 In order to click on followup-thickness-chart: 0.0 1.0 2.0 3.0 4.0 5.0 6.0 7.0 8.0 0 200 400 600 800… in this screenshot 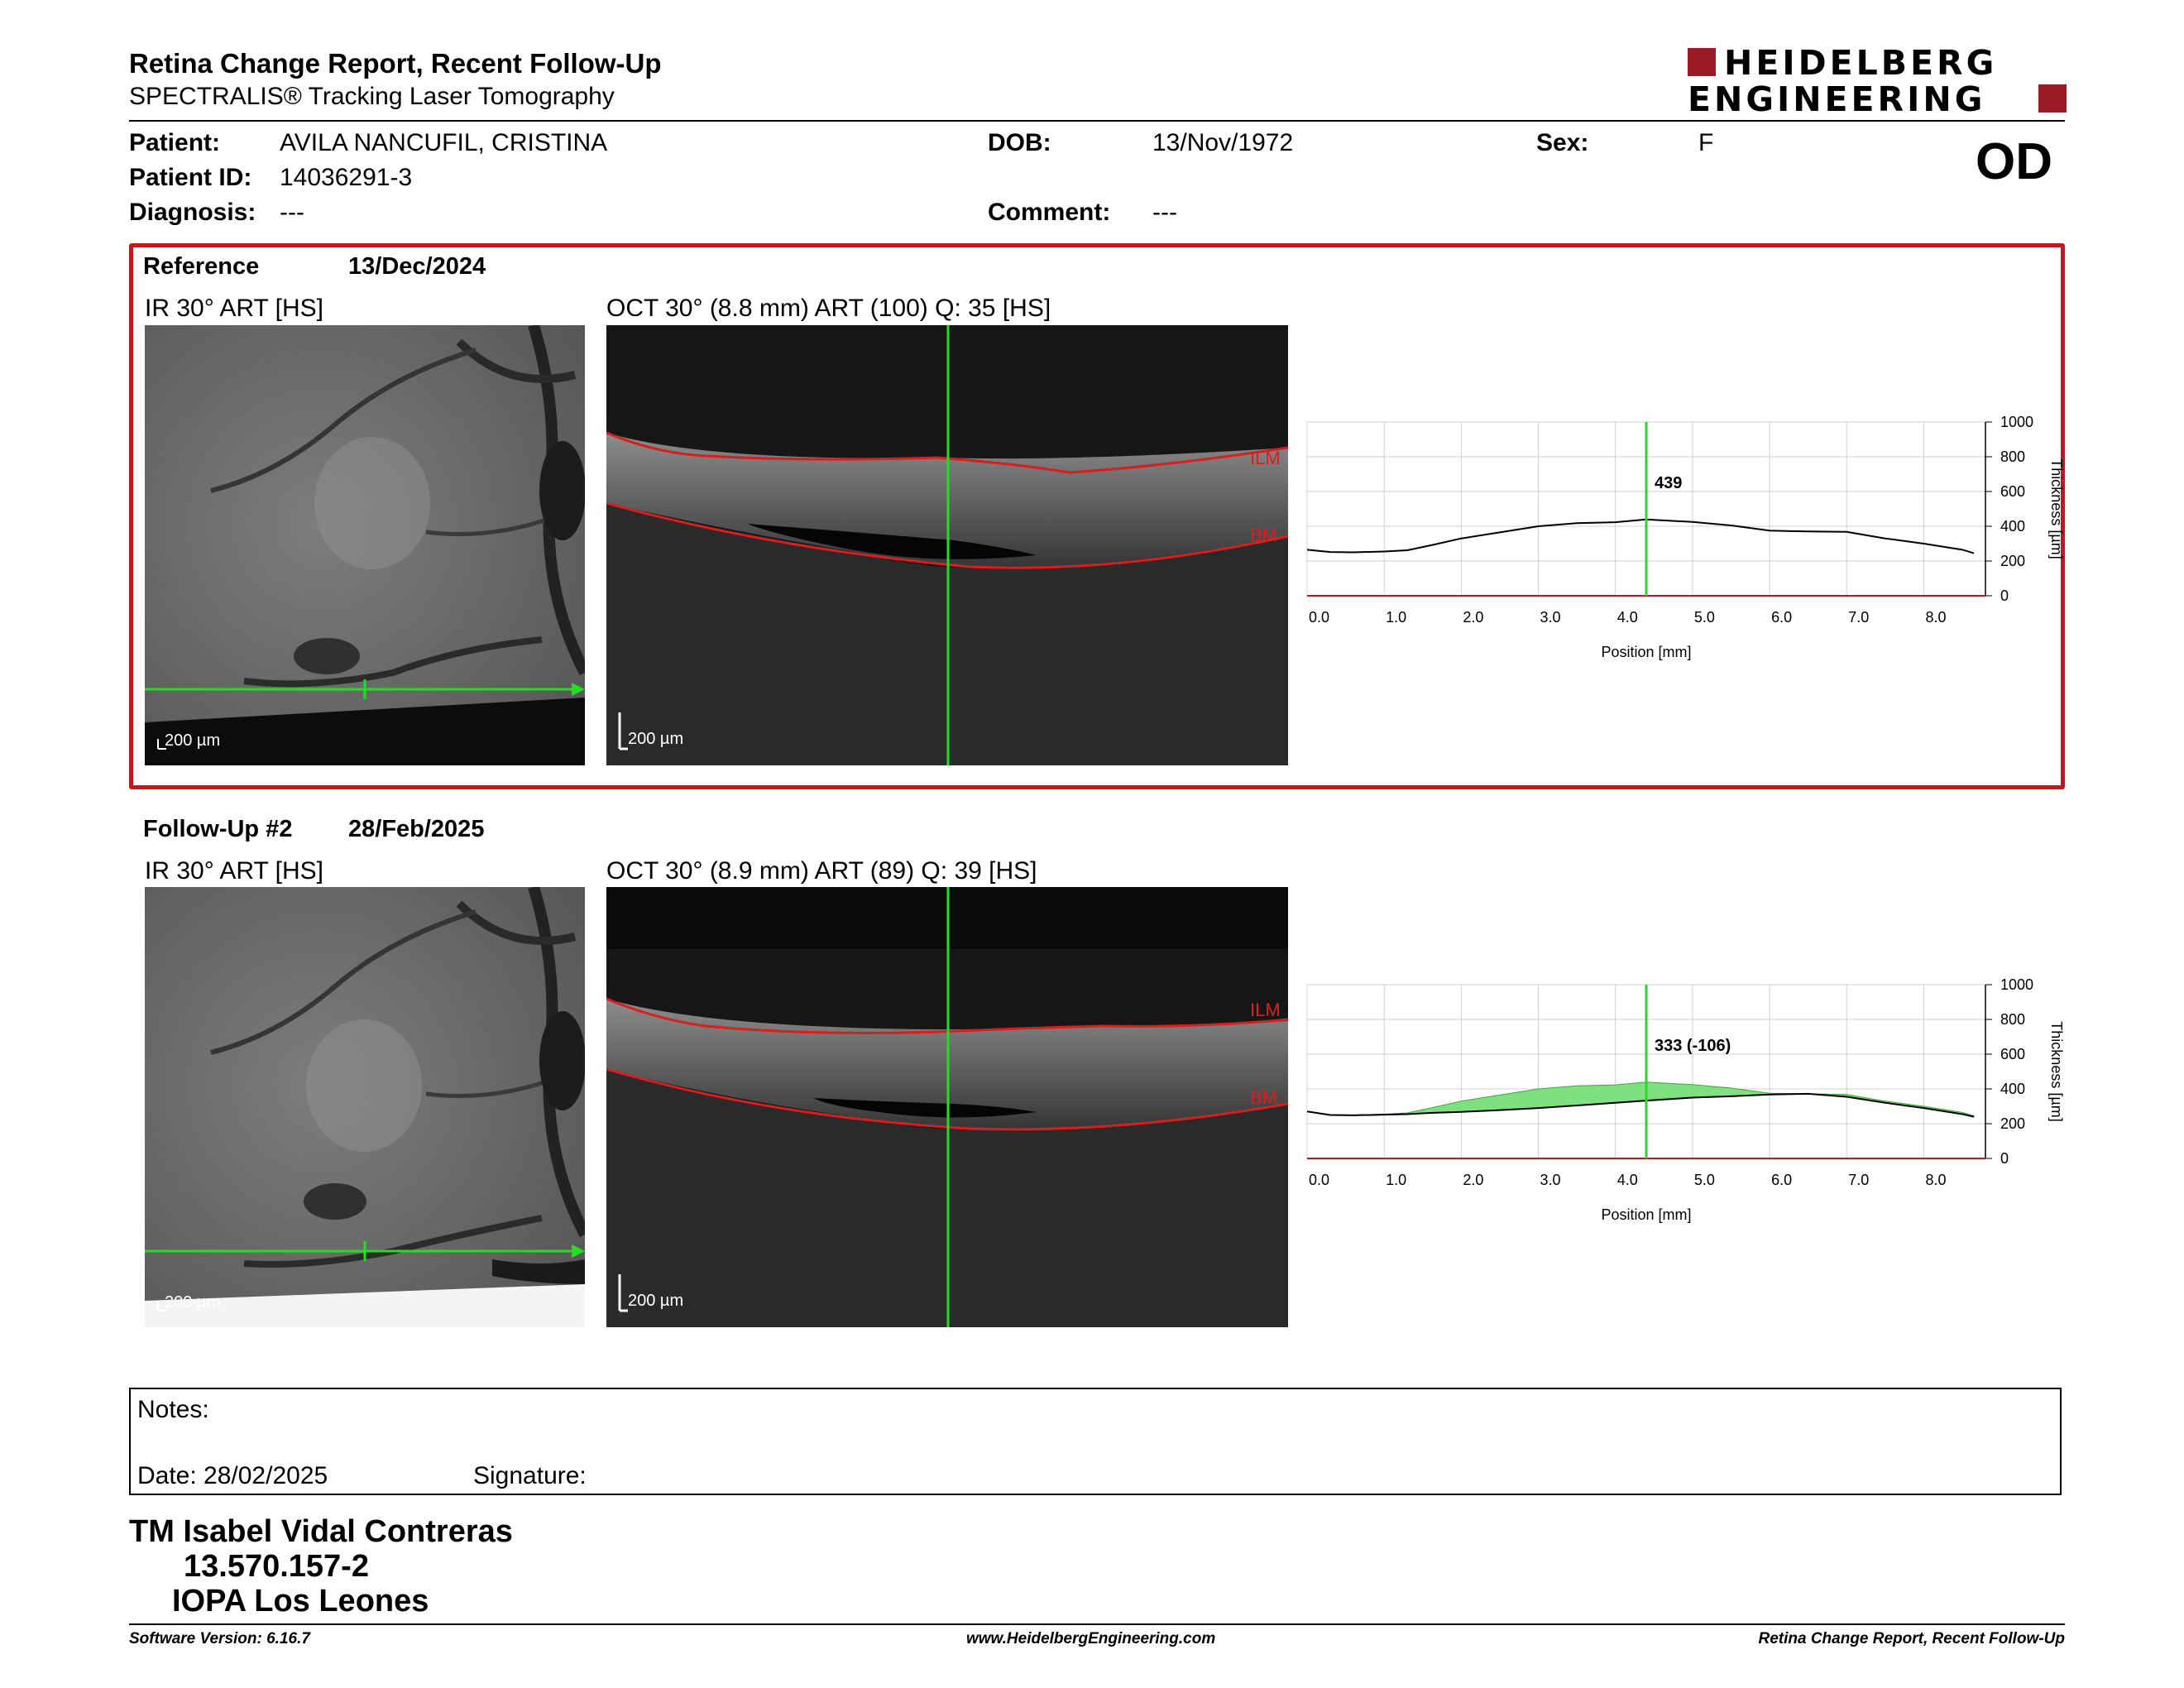, I will do `click(1685, 1099)`.